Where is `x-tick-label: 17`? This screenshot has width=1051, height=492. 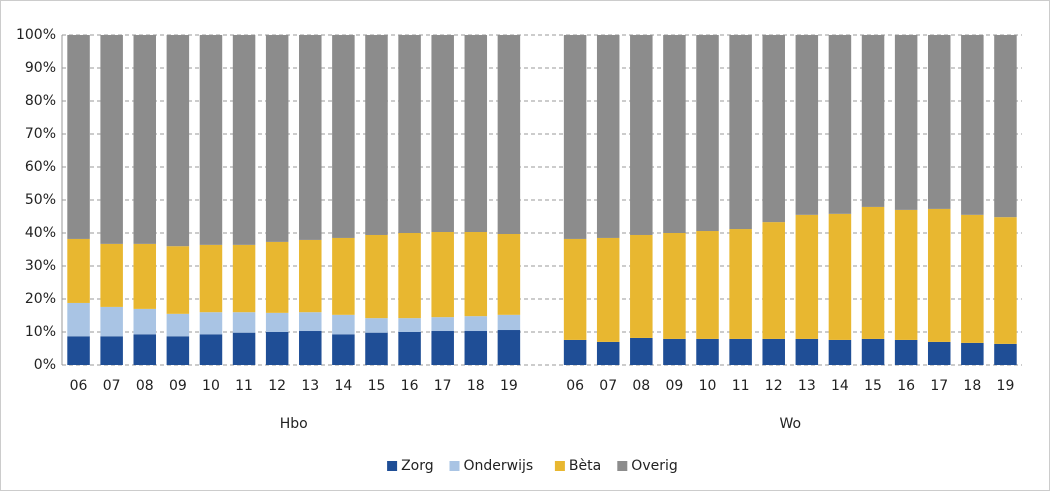 x-tick-label: 17 is located at coordinates (443, 386).